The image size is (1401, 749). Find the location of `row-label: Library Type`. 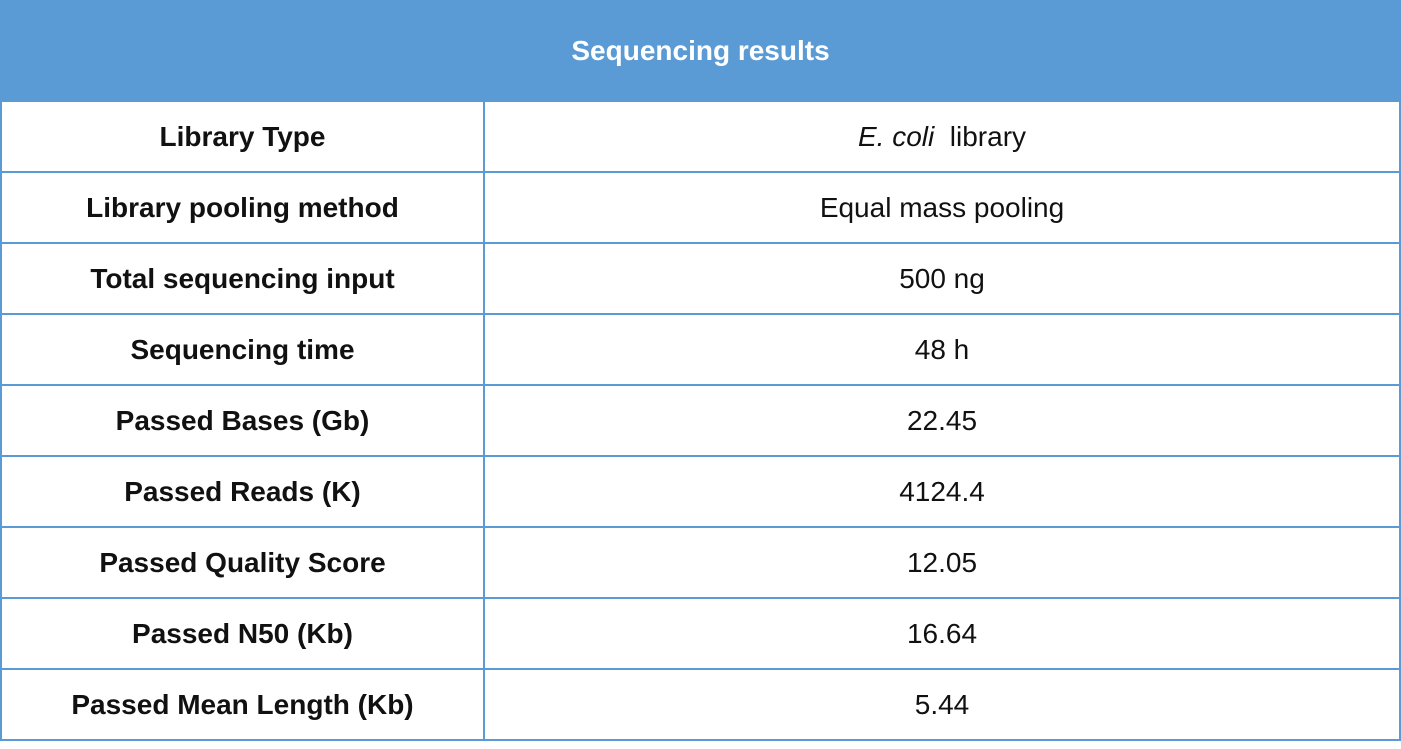

row-label: Library Type is located at coordinates (242, 136).